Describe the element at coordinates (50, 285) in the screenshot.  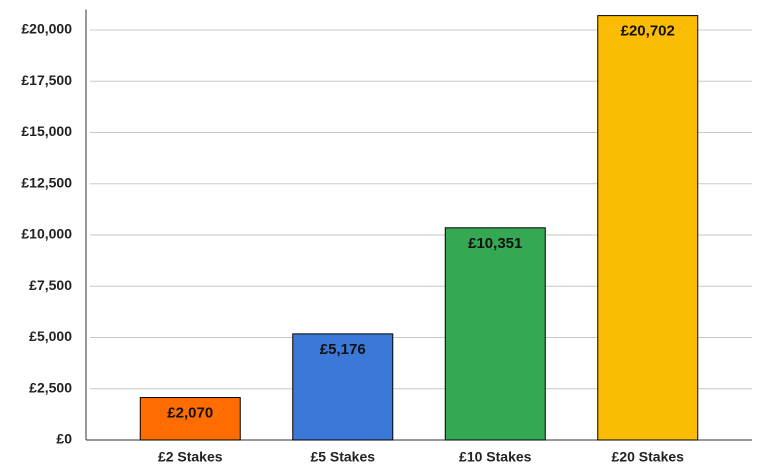
I see `y-tick-label: £7,500` at that location.